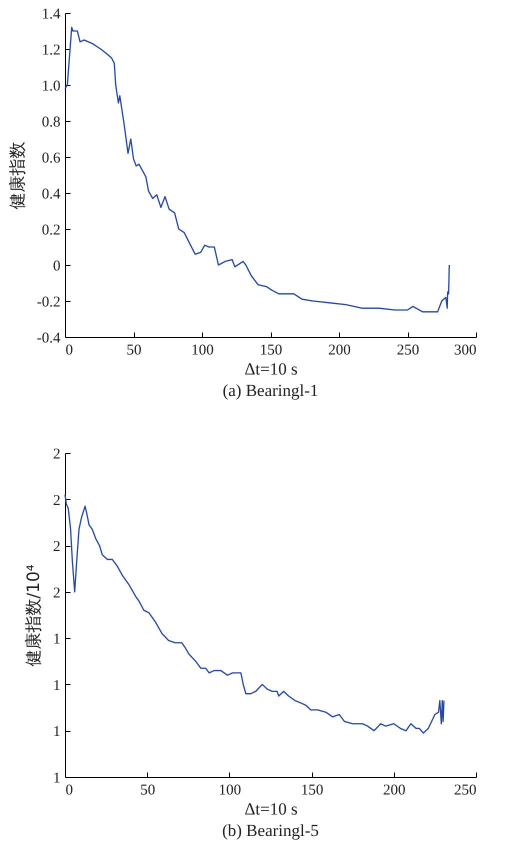 Image resolution: width=514 pixels, height=863 pixels. What do you see at coordinates (51, 158) in the screenshot?
I see `y-tick-label: 0.6` at bounding box center [51, 158].